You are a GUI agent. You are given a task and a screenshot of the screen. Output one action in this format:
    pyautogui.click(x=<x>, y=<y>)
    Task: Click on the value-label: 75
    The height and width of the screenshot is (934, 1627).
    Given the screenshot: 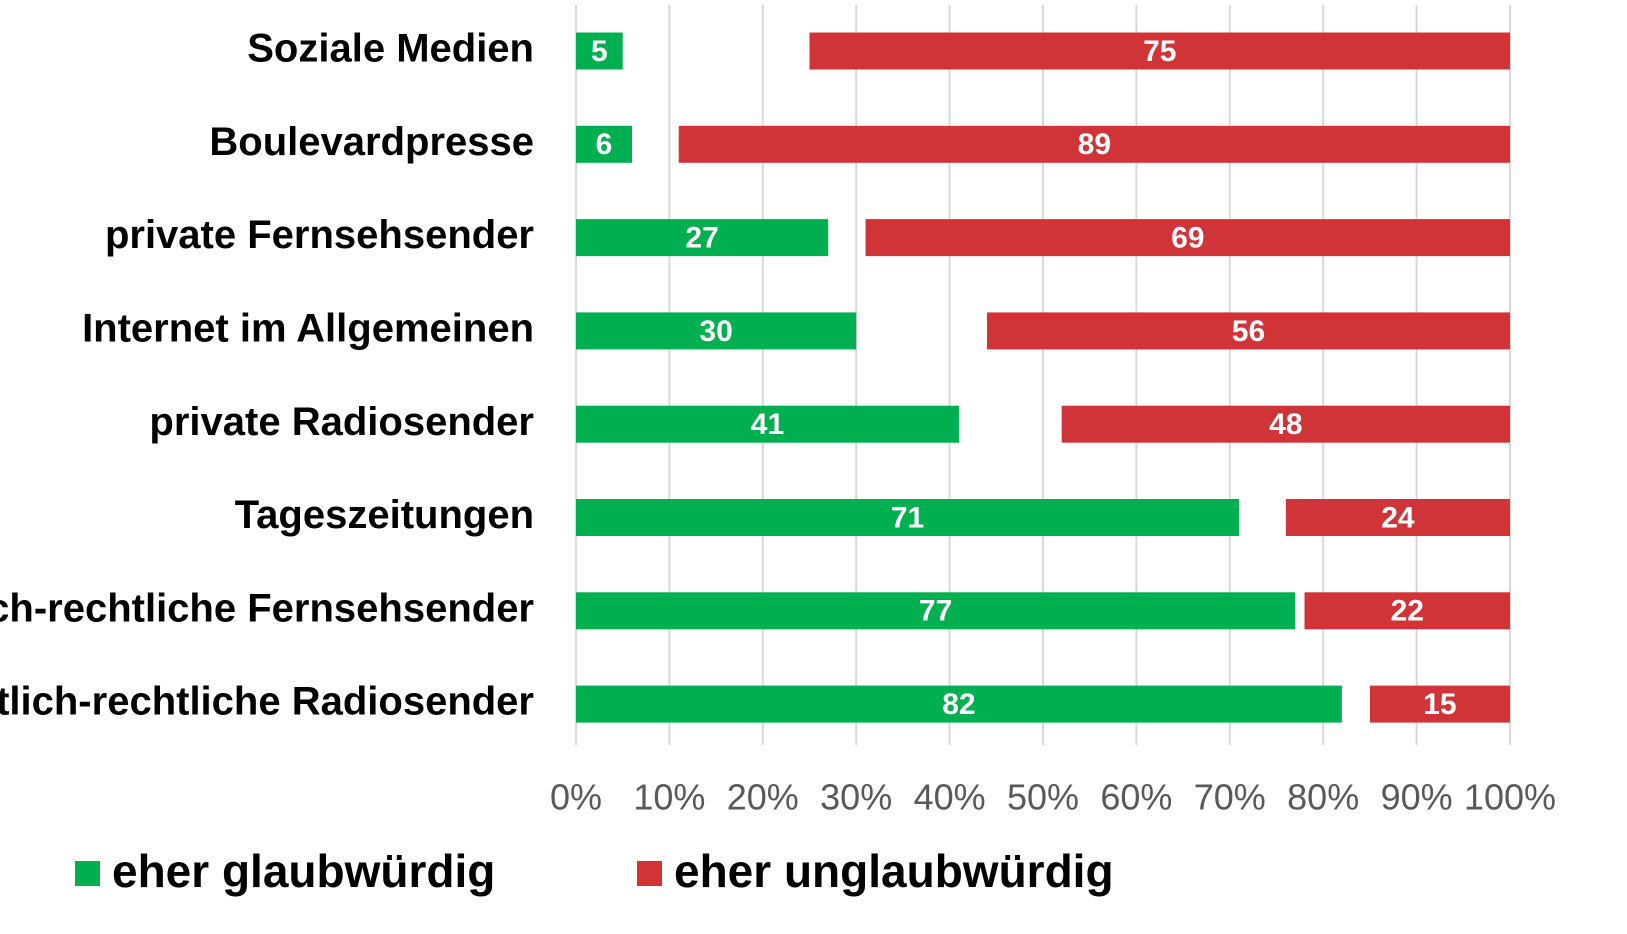 What is the action you would take?
    pyautogui.click(x=1159, y=51)
    